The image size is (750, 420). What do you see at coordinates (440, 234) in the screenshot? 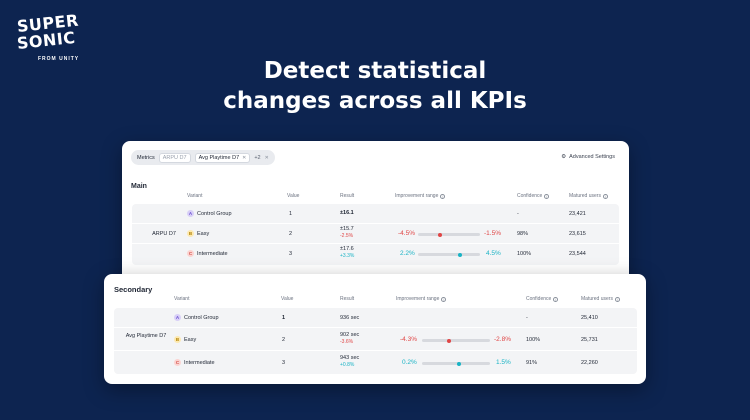
I see `range-marker` at bounding box center [440, 234].